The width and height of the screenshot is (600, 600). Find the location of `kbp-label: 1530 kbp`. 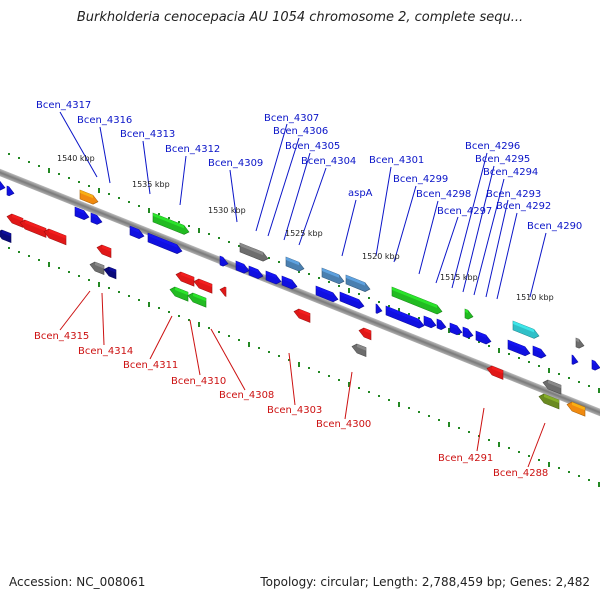

kbp-label: 1530 kbp is located at coordinates (227, 210).